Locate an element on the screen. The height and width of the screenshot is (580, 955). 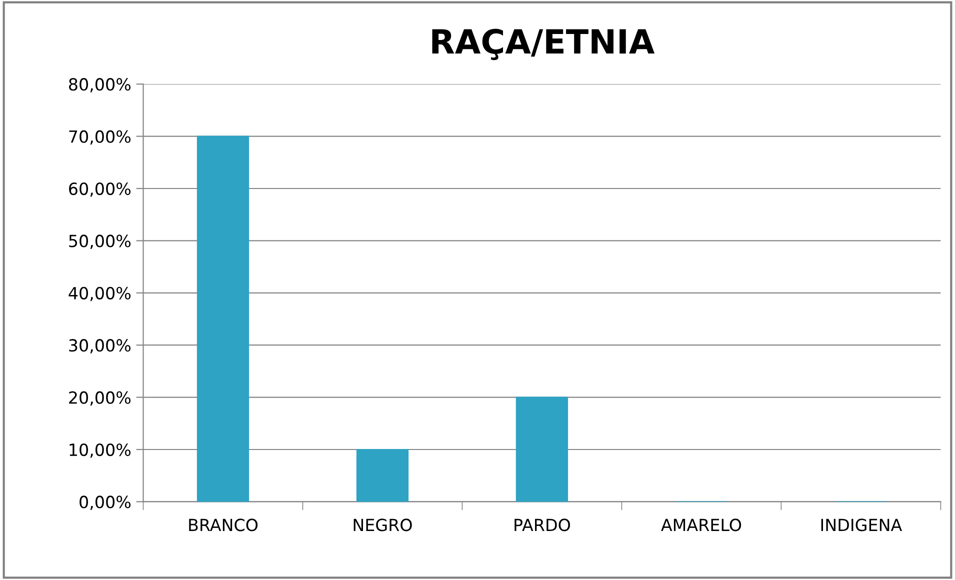
y-tick-label: 70,00% is located at coordinates (100, 137).